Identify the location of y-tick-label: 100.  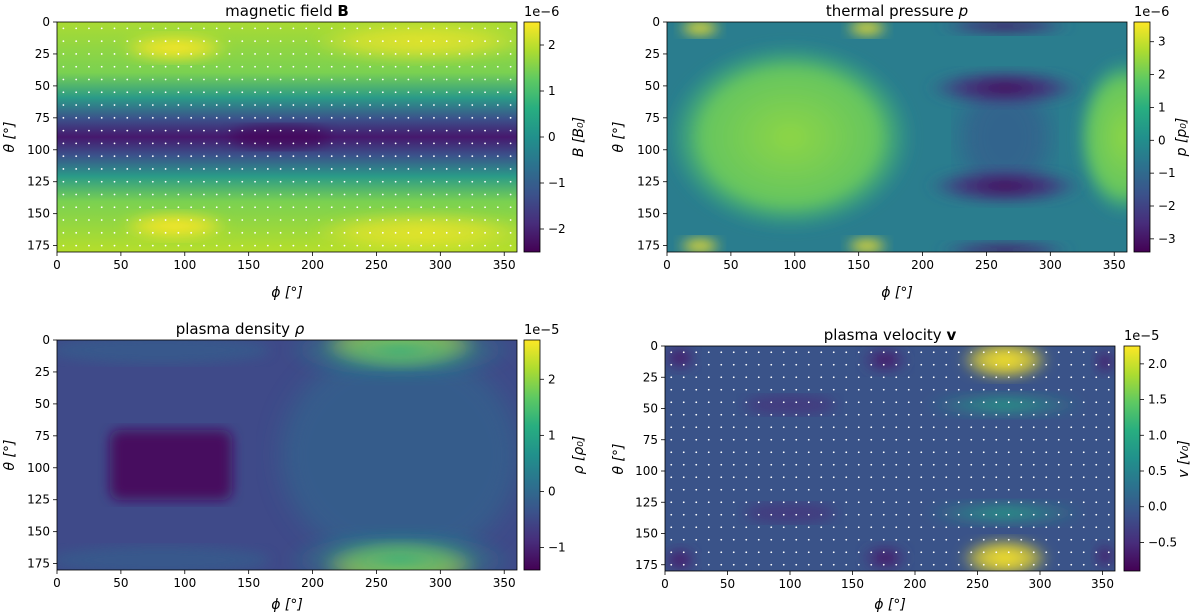
(38, 468).